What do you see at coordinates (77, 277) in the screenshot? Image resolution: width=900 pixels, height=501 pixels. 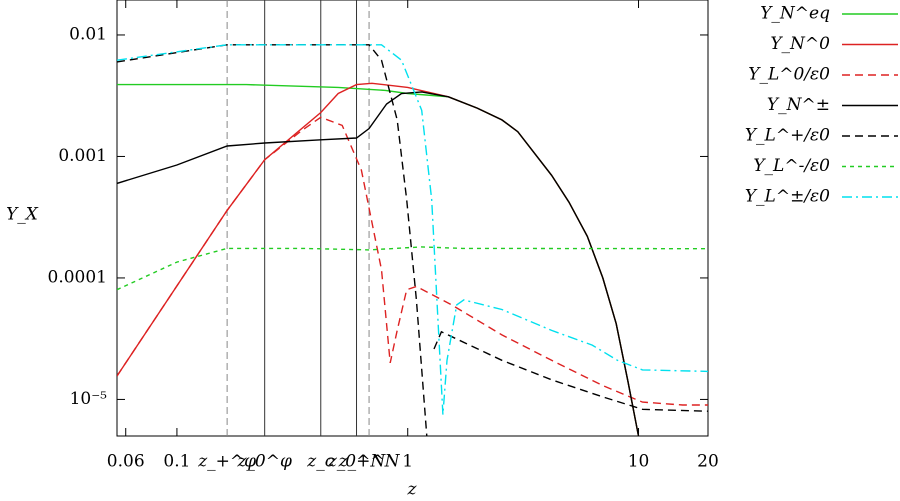 I see `y-tick-label: 0.0001` at bounding box center [77, 277].